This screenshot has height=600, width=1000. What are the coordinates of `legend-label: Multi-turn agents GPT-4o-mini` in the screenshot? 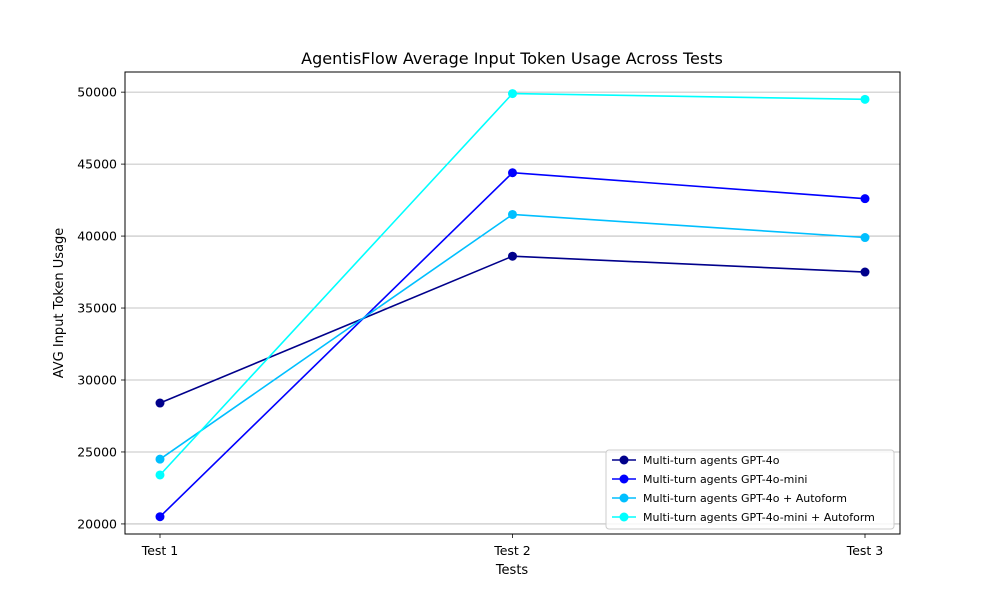 It's located at (725, 479).